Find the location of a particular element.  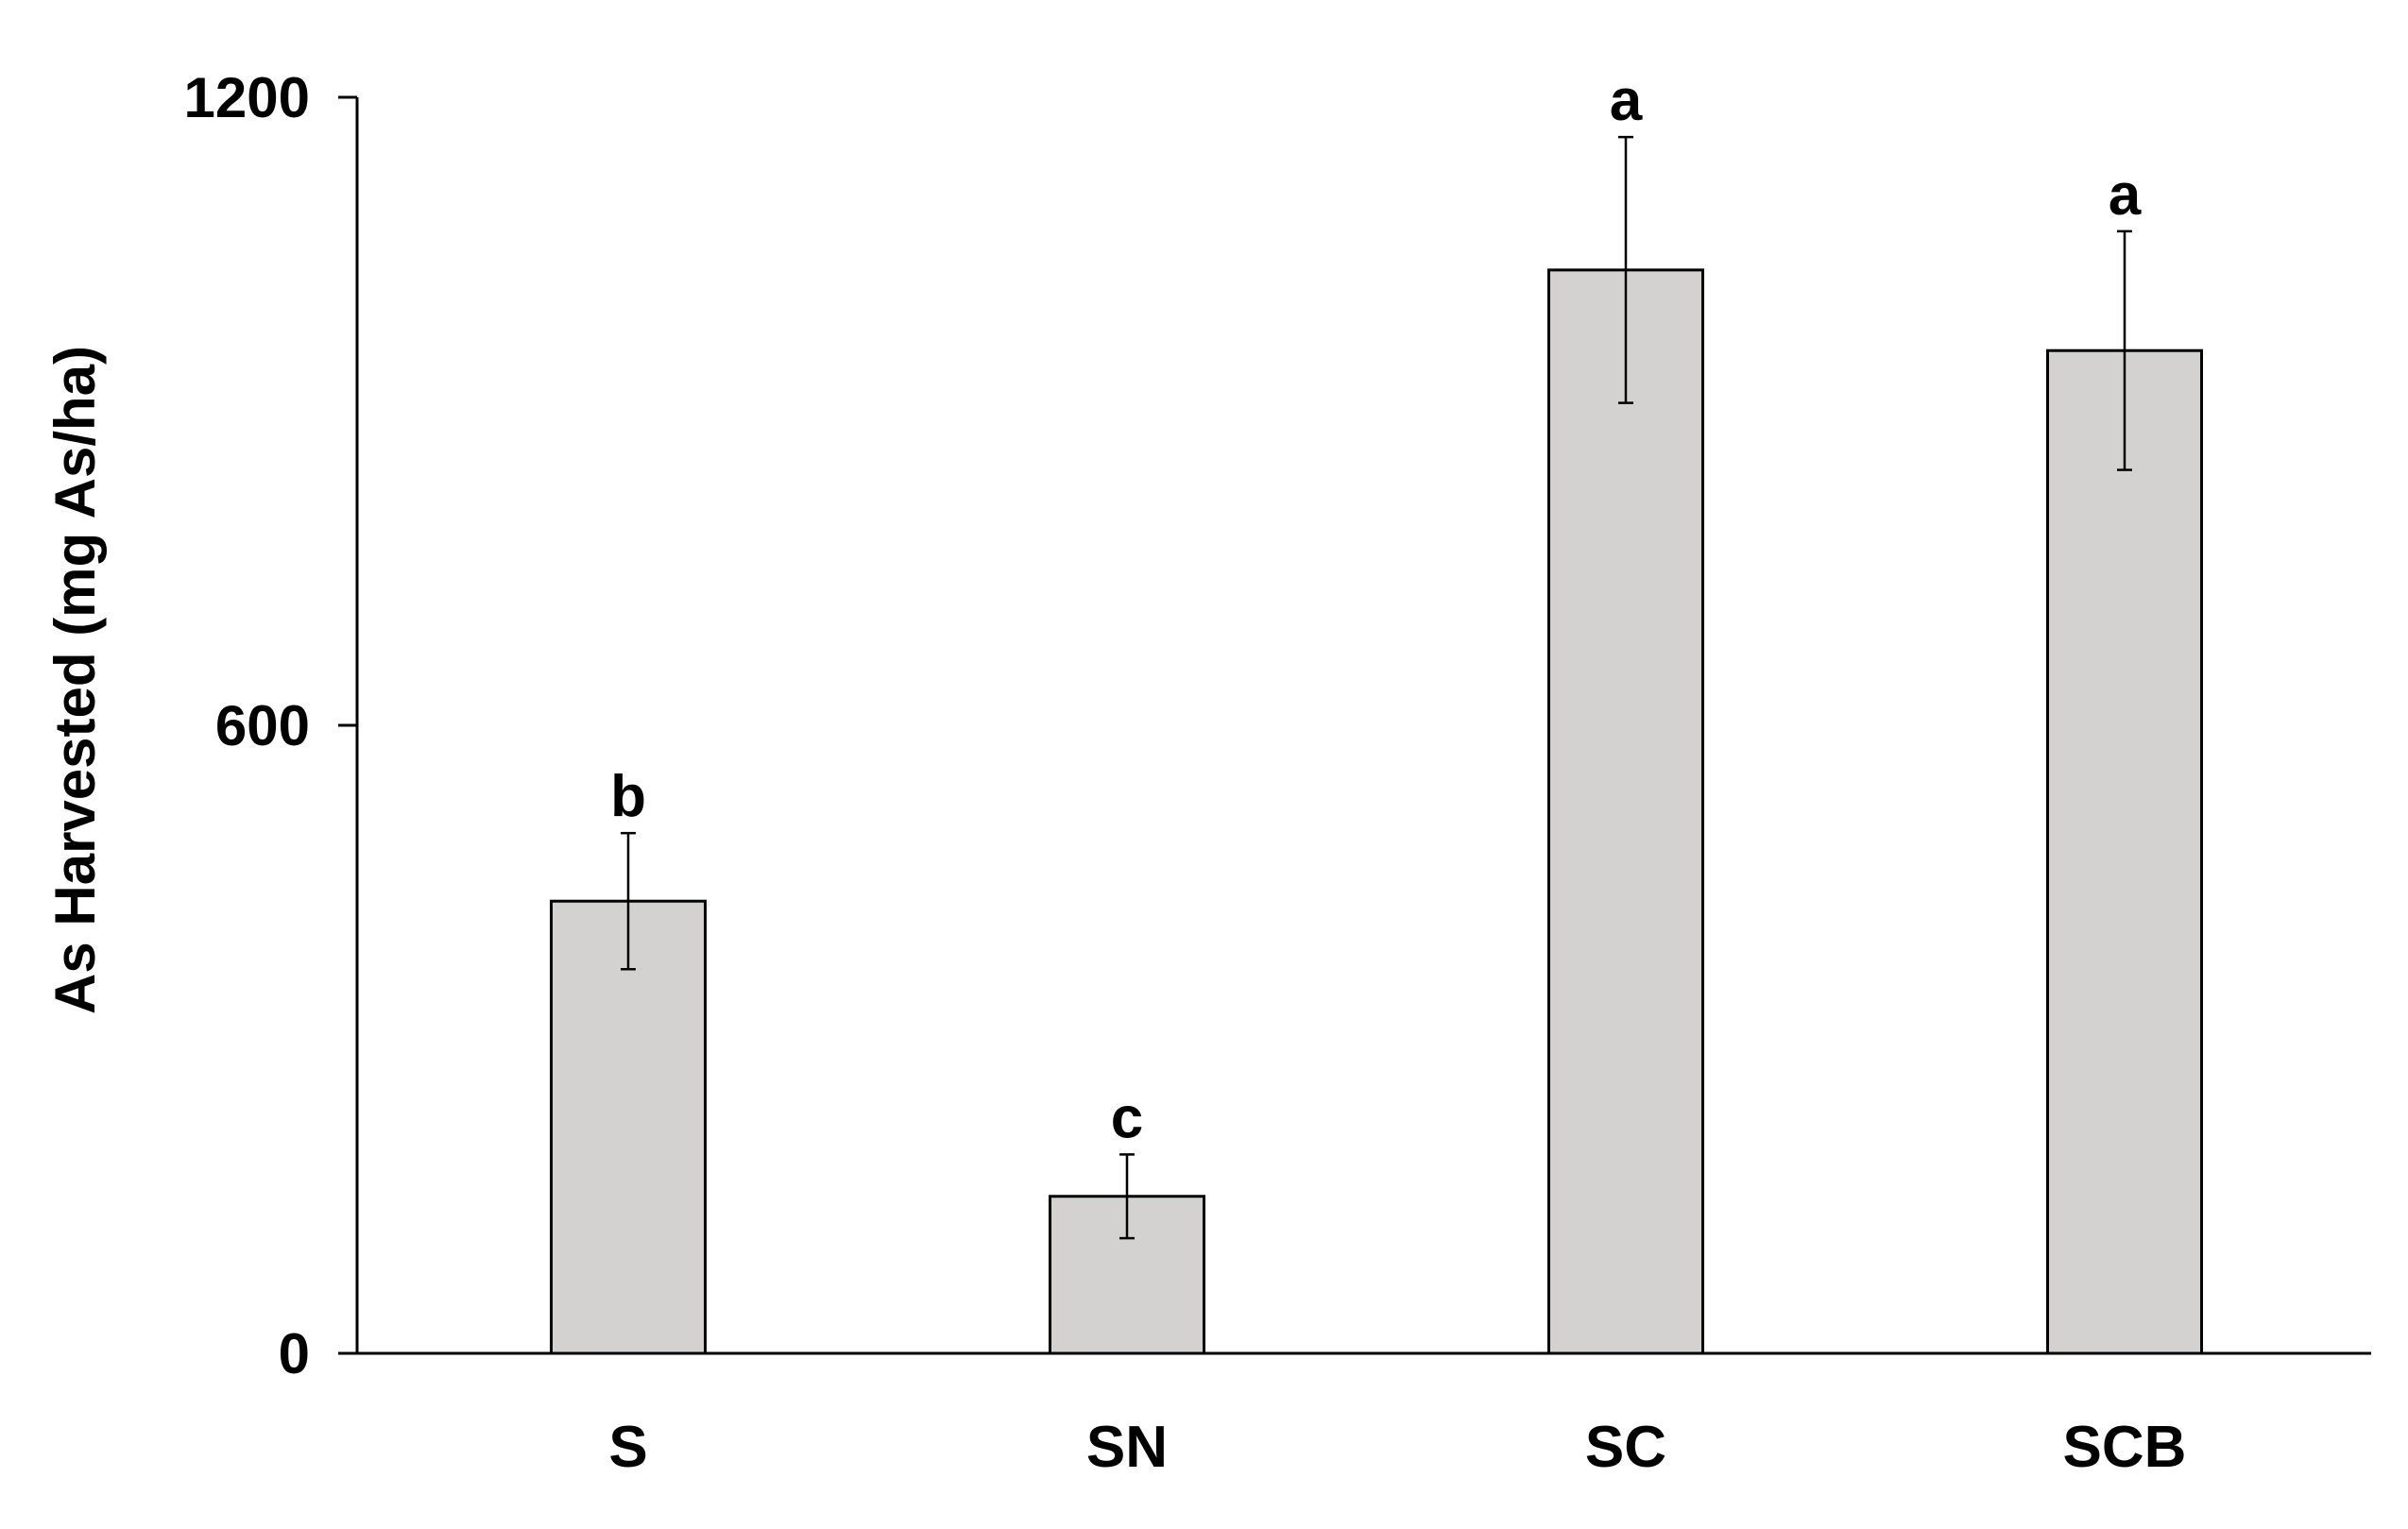

x-category-label: SCB is located at coordinates (2125, 1448).